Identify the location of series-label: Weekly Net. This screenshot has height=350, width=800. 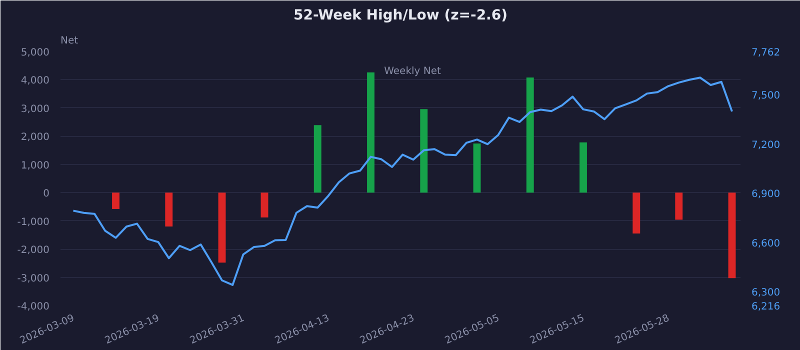
(412, 71).